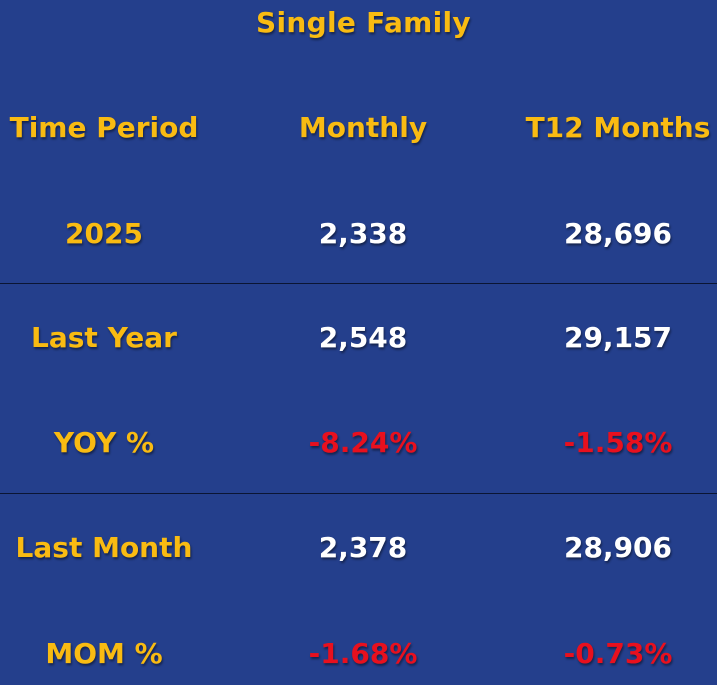 This screenshot has height=685, width=717. What do you see at coordinates (618, 337) in the screenshot?
I see `t12-value: 29,157` at bounding box center [618, 337].